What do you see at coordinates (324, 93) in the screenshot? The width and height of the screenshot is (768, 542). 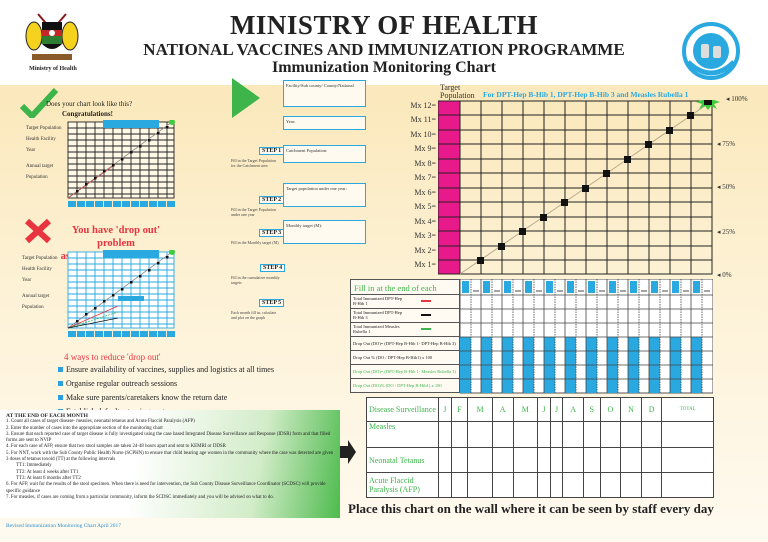 I see `facility-field: Facility/Sub county/ County/National` at bounding box center [324, 93].